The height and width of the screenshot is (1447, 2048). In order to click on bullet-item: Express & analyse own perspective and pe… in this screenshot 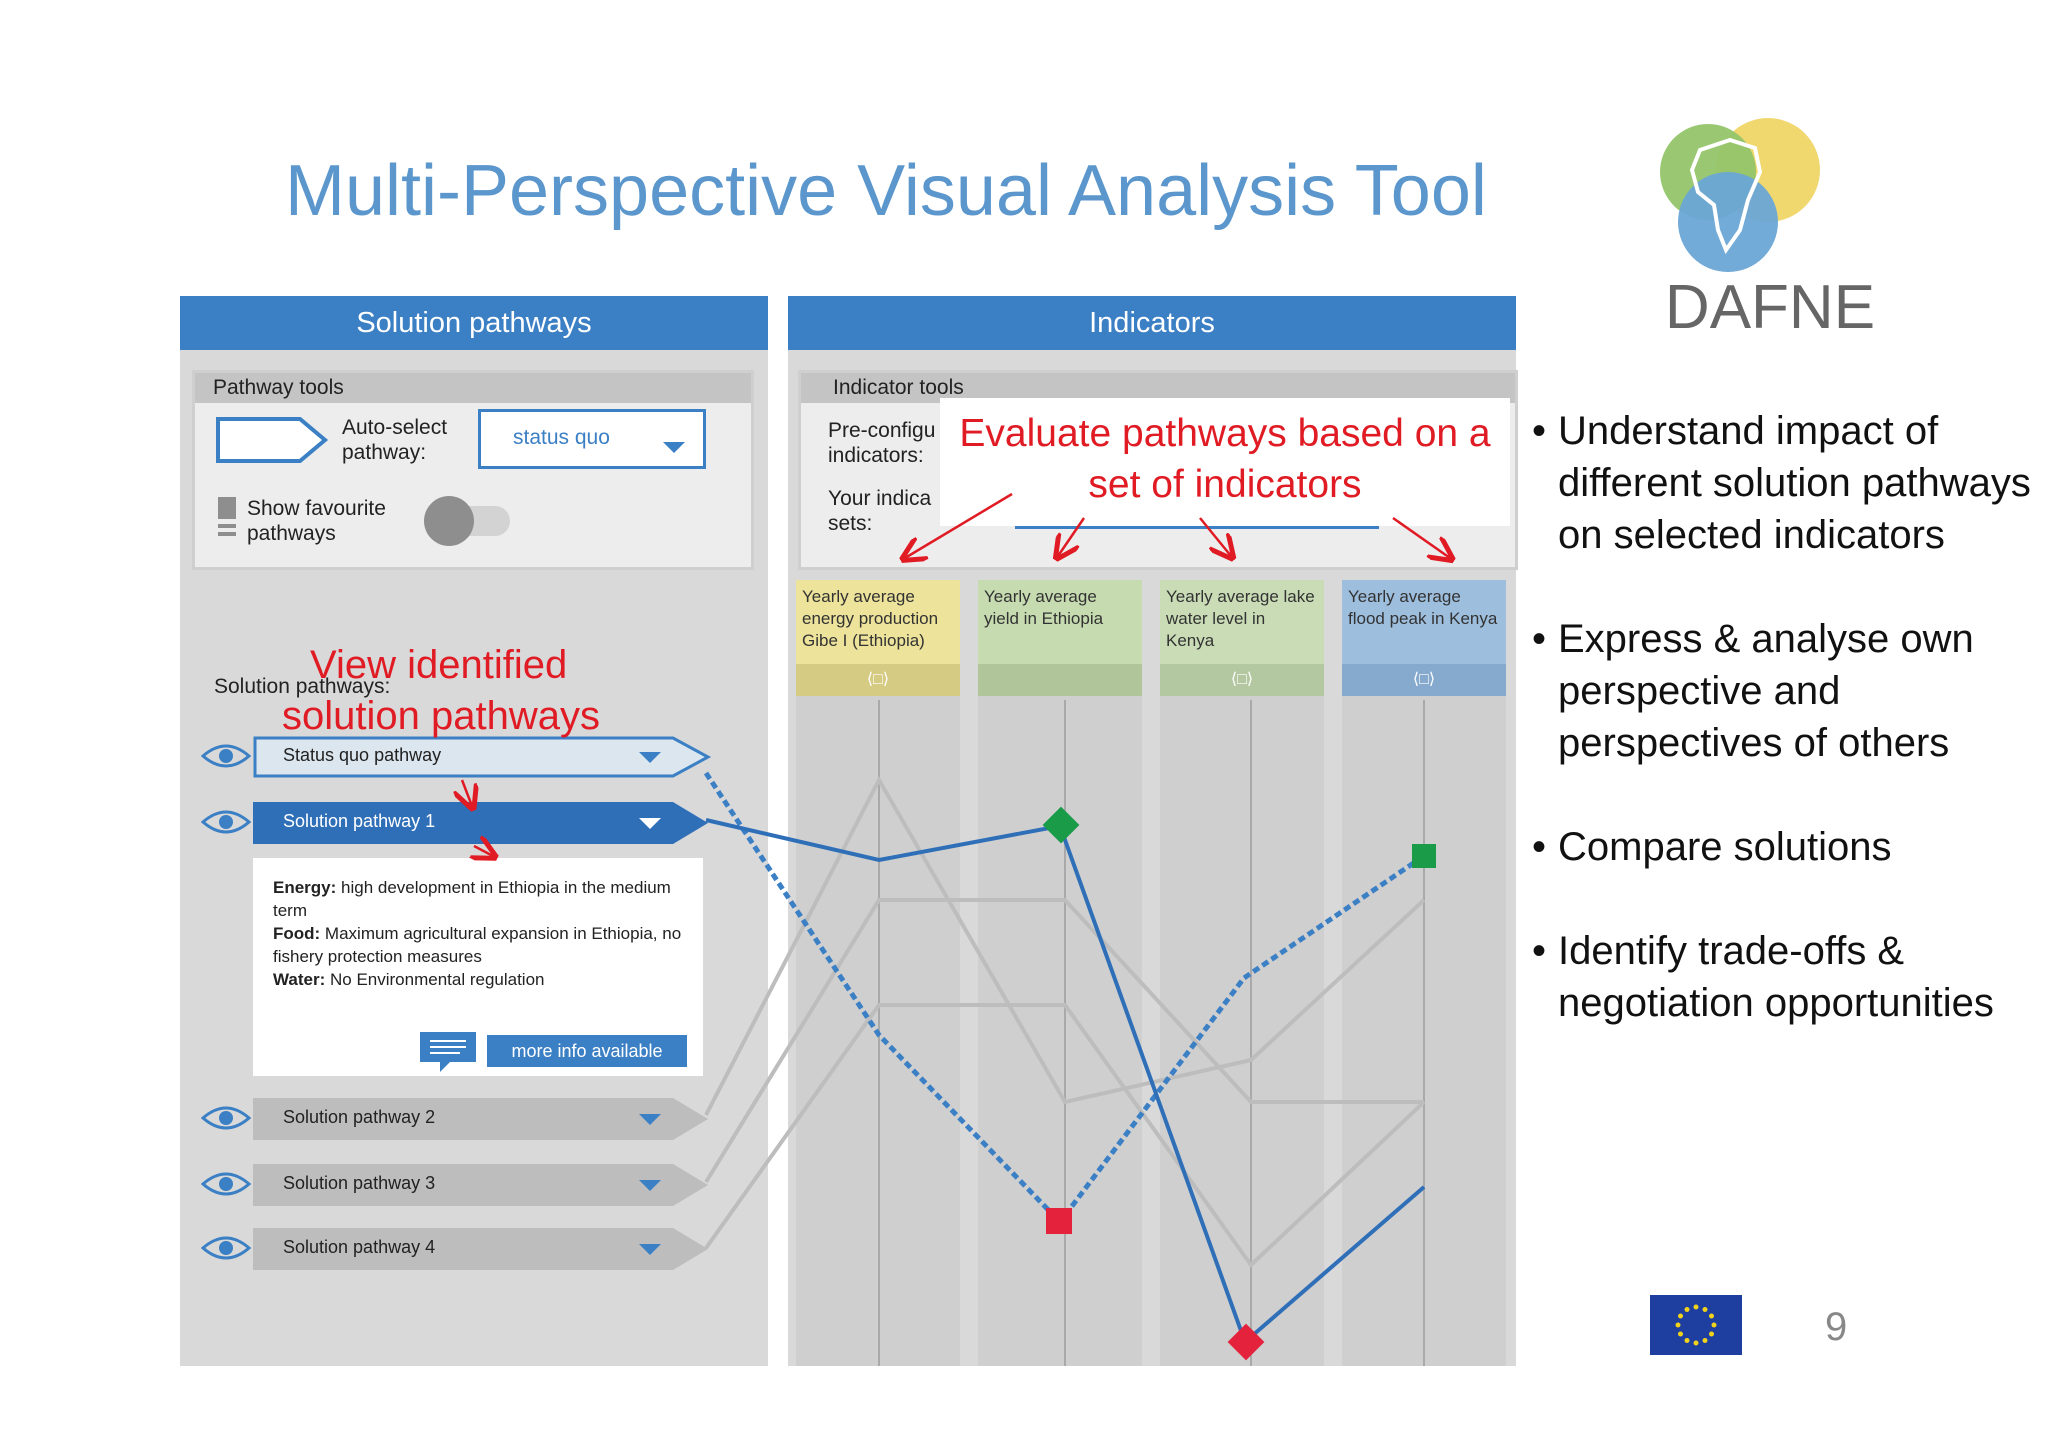, I will do `click(1782, 691)`.